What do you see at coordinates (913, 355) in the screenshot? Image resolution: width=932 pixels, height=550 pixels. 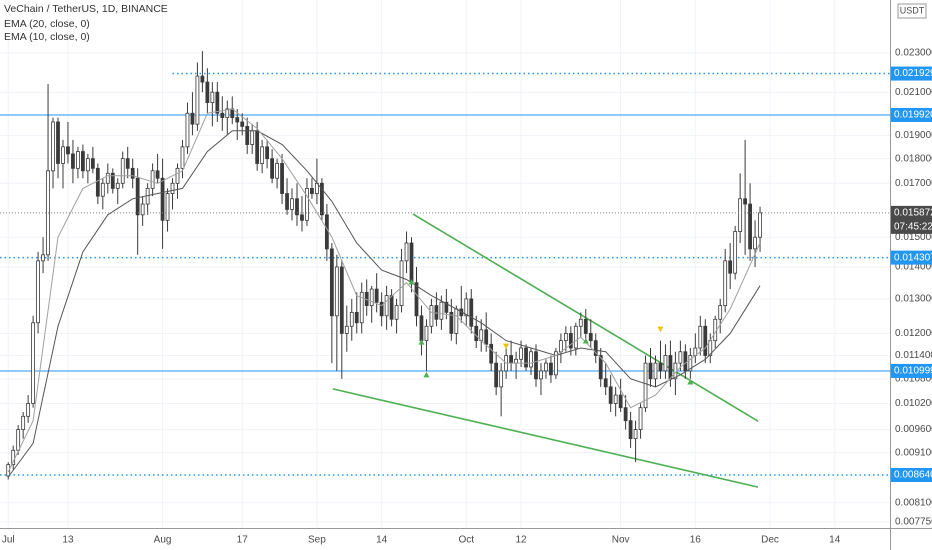 I see `y-tick-label: 0.011400` at bounding box center [913, 355].